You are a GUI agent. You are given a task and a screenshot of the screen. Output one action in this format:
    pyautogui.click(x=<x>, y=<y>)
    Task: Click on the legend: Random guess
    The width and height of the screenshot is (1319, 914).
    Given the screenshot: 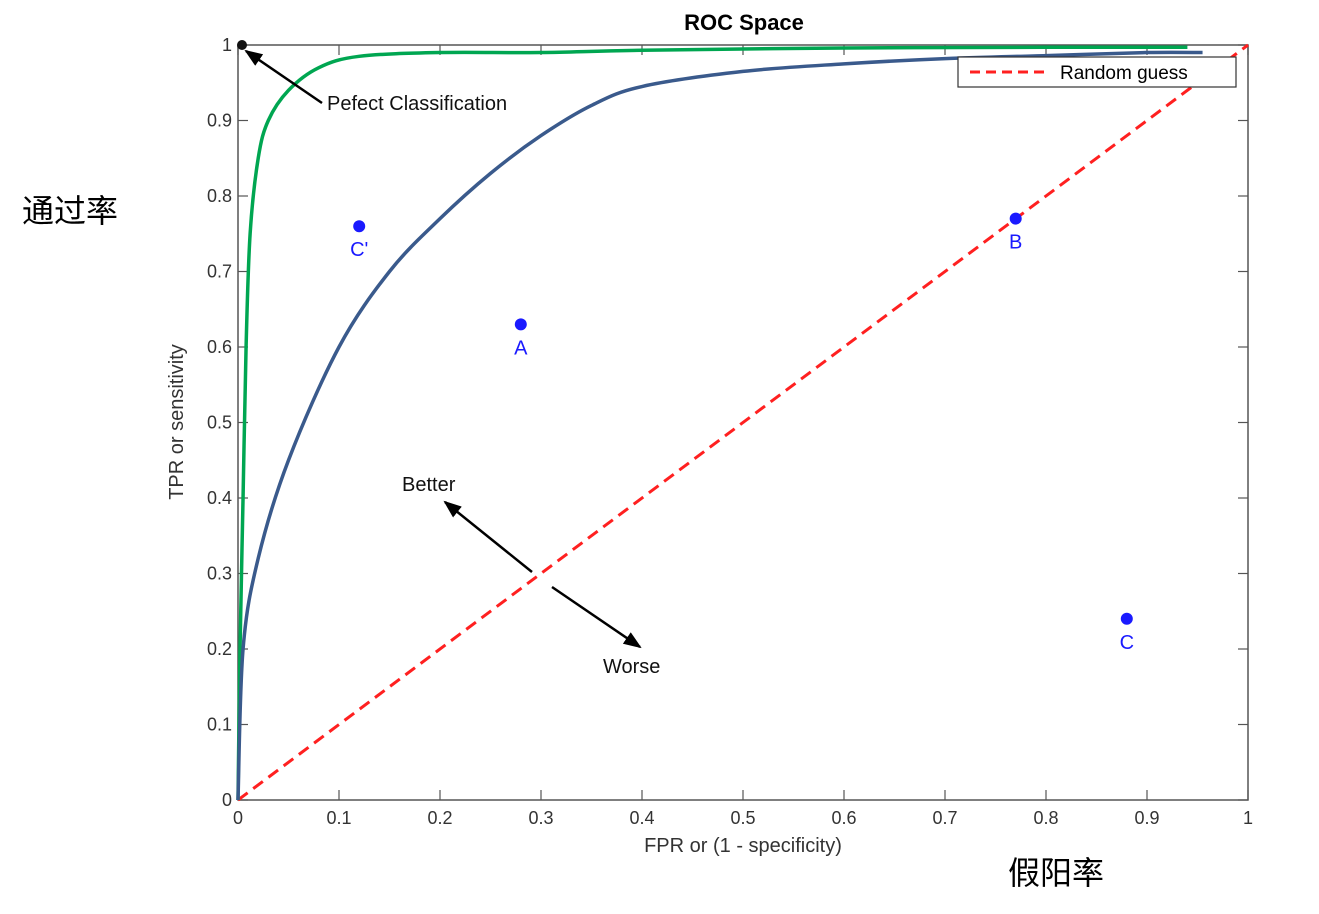 What is the action you would take?
    pyautogui.click(x=1097, y=72)
    